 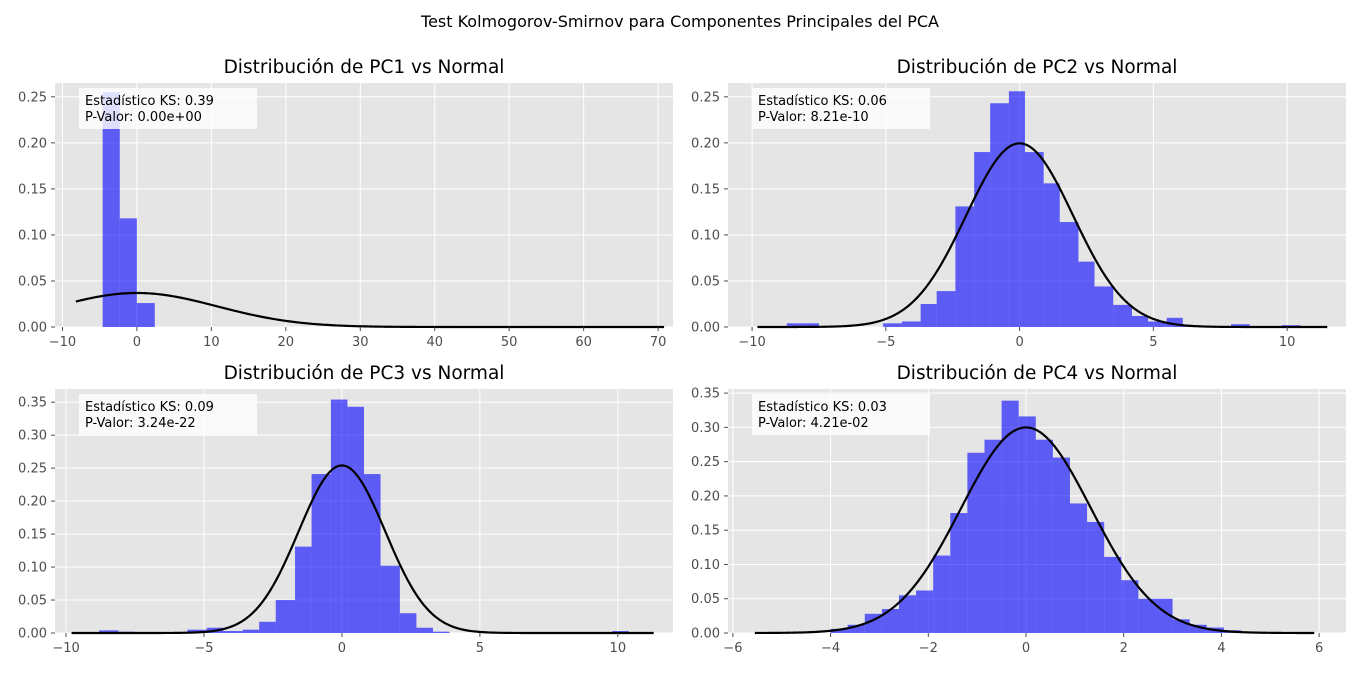 What do you see at coordinates (1037, 373) in the screenshot?
I see `subplot-title: Distribución de PC4 vs Normal` at bounding box center [1037, 373].